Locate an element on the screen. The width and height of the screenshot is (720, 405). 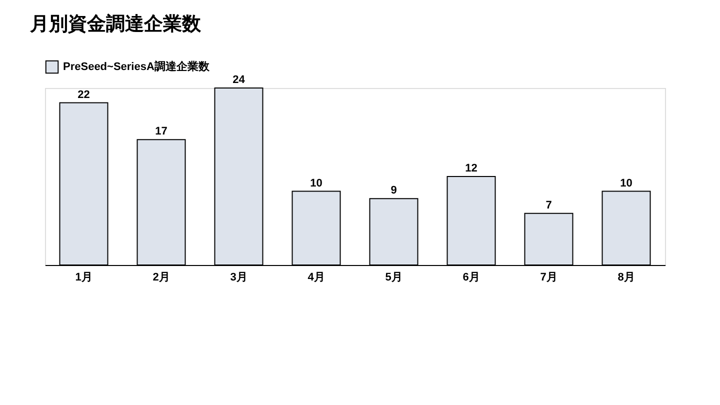
x-tick-label: 6月 is located at coordinates (471, 278).